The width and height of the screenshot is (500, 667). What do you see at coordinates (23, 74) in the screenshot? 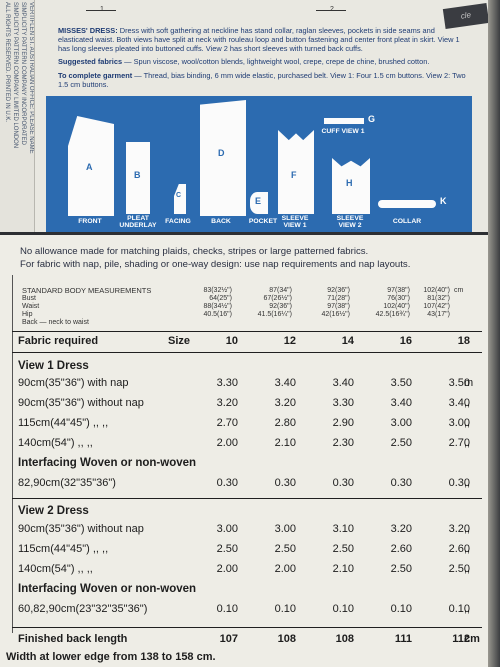
I see `side-text-line: SIMPLICITY PATTERN COMPANY INCORPORATED` at bounding box center [23, 74].